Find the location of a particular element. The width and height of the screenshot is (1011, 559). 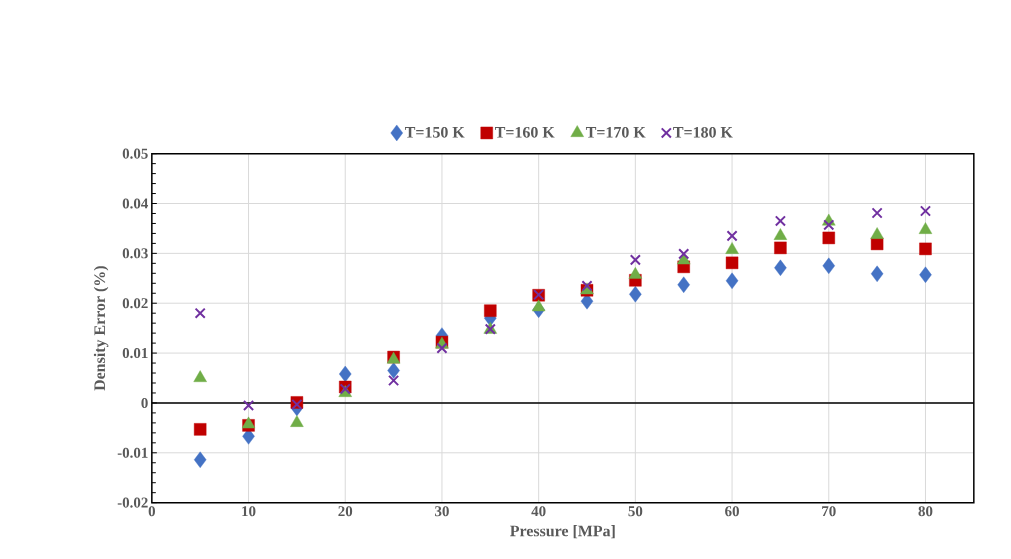

y-tick-label: 0.04 is located at coordinates (135, 203).